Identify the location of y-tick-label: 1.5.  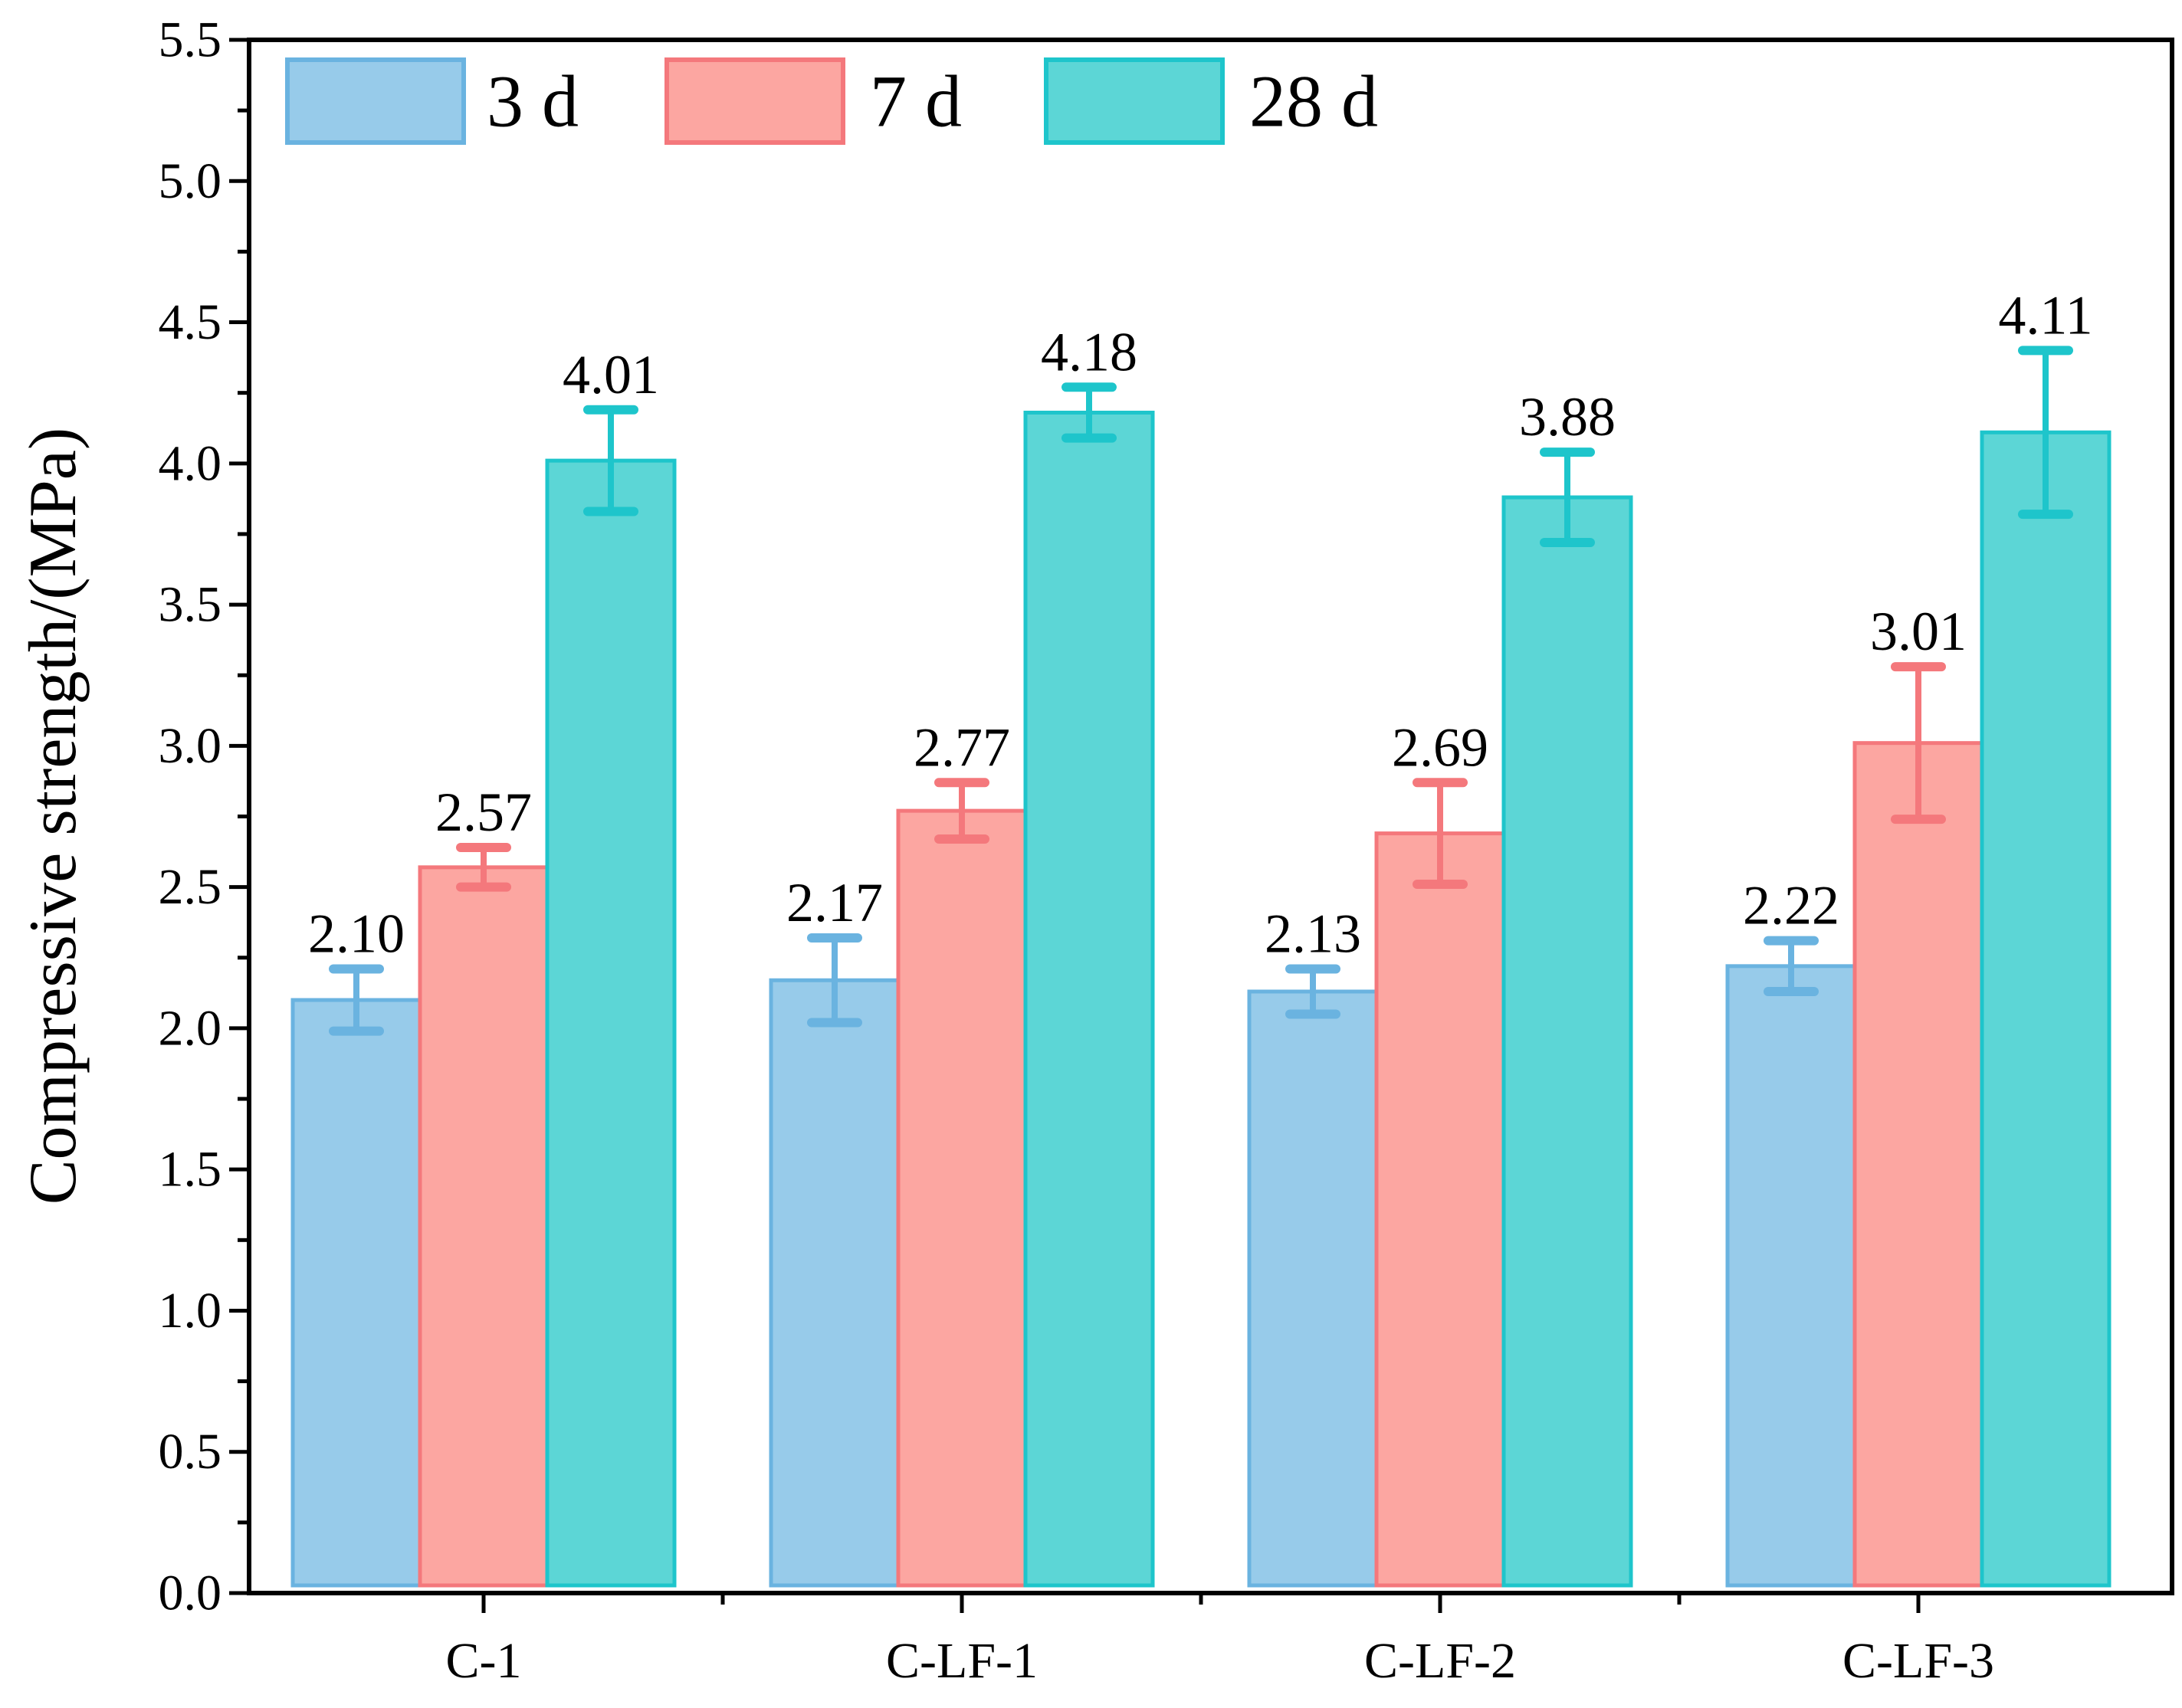
(190, 1170).